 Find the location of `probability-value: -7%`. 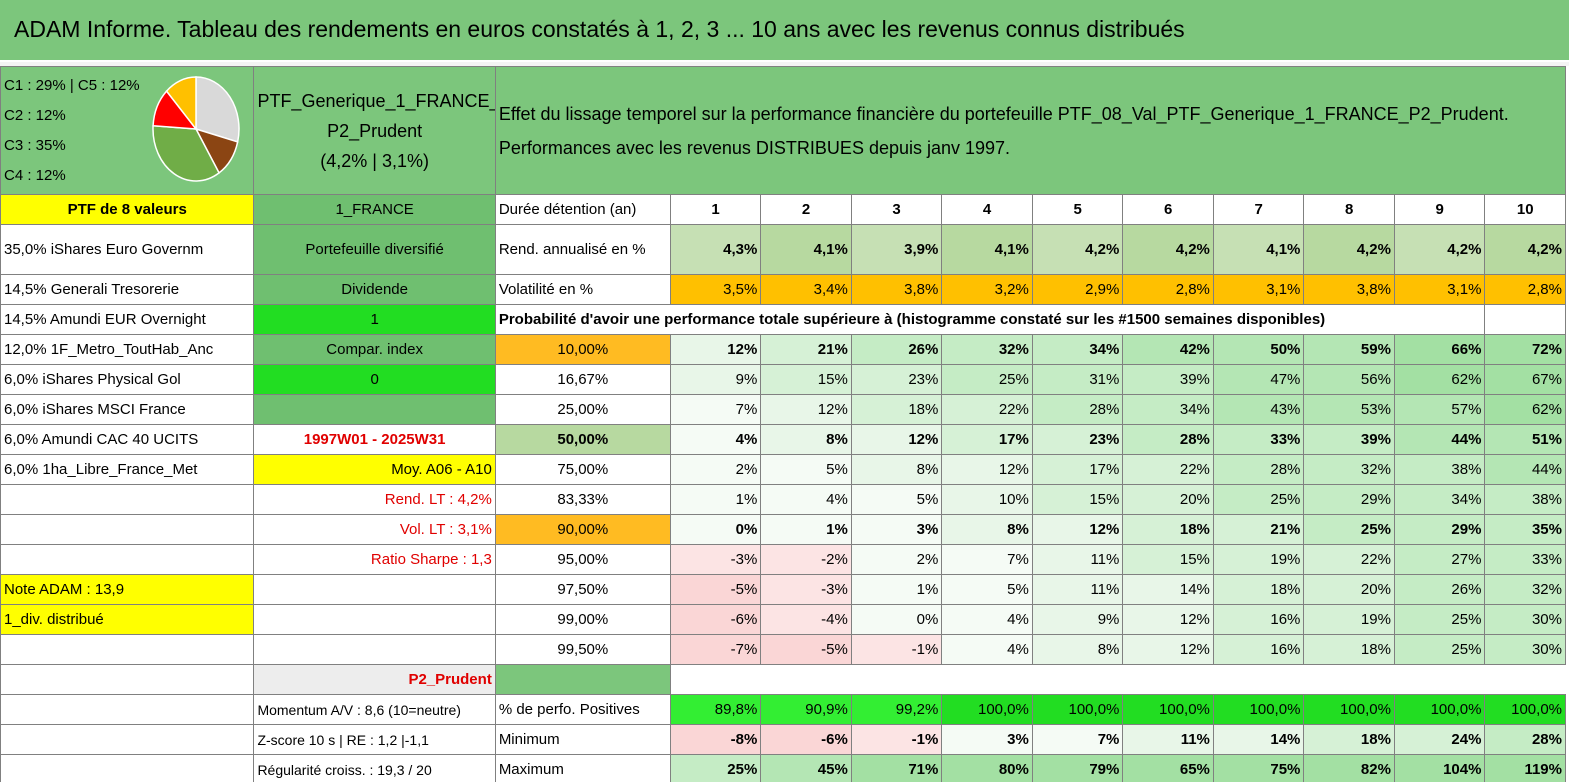

probability-value: -7% is located at coordinates (715, 649).